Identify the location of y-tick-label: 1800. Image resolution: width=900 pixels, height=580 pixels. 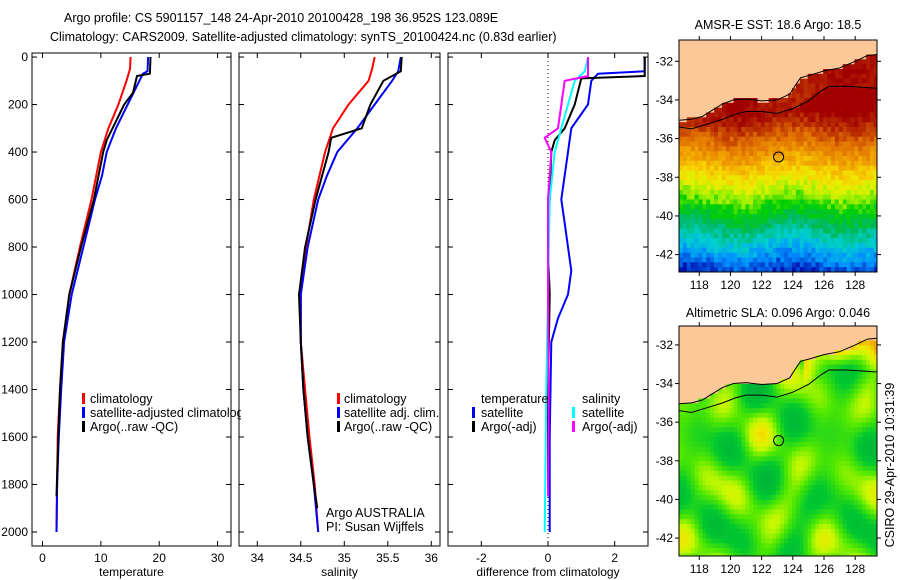
(14, 484).